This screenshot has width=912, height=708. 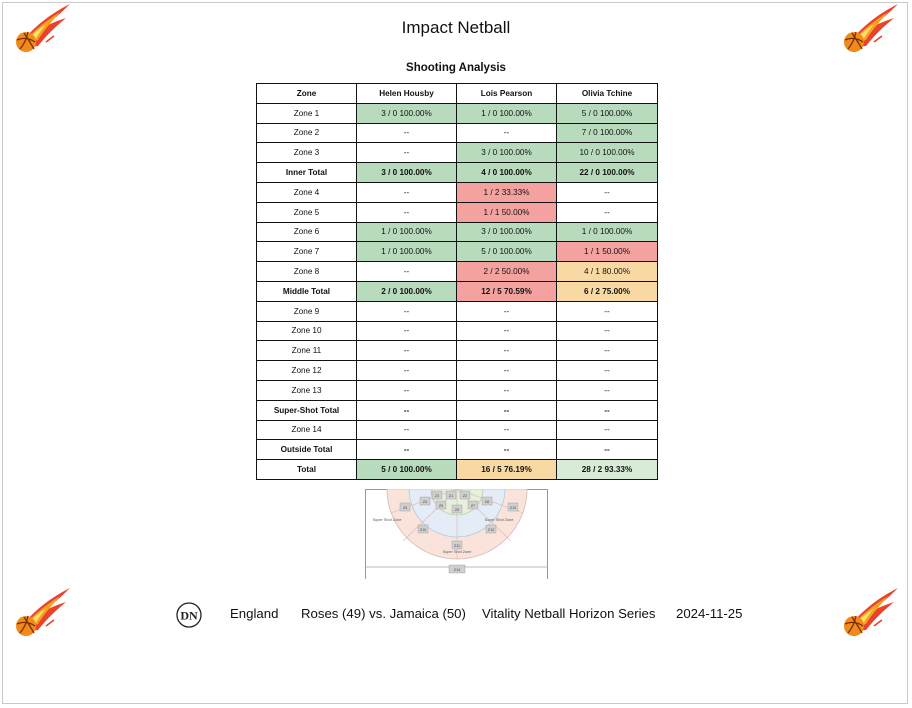 What do you see at coordinates (306, 192) in the screenshot?
I see `zone-label-cell: Zone 4` at bounding box center [306, 192].